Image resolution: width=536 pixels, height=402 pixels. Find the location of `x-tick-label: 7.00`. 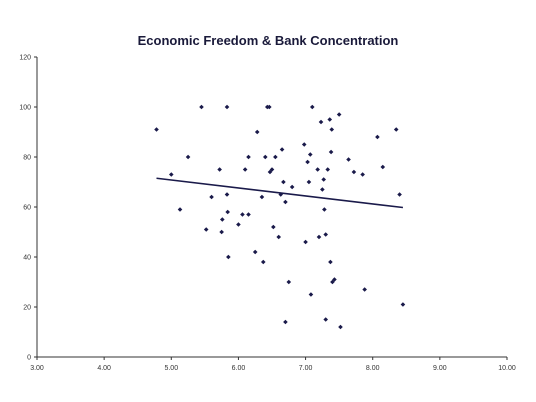

x-tick-label: 7.00 is located at coordinates (306, 368).